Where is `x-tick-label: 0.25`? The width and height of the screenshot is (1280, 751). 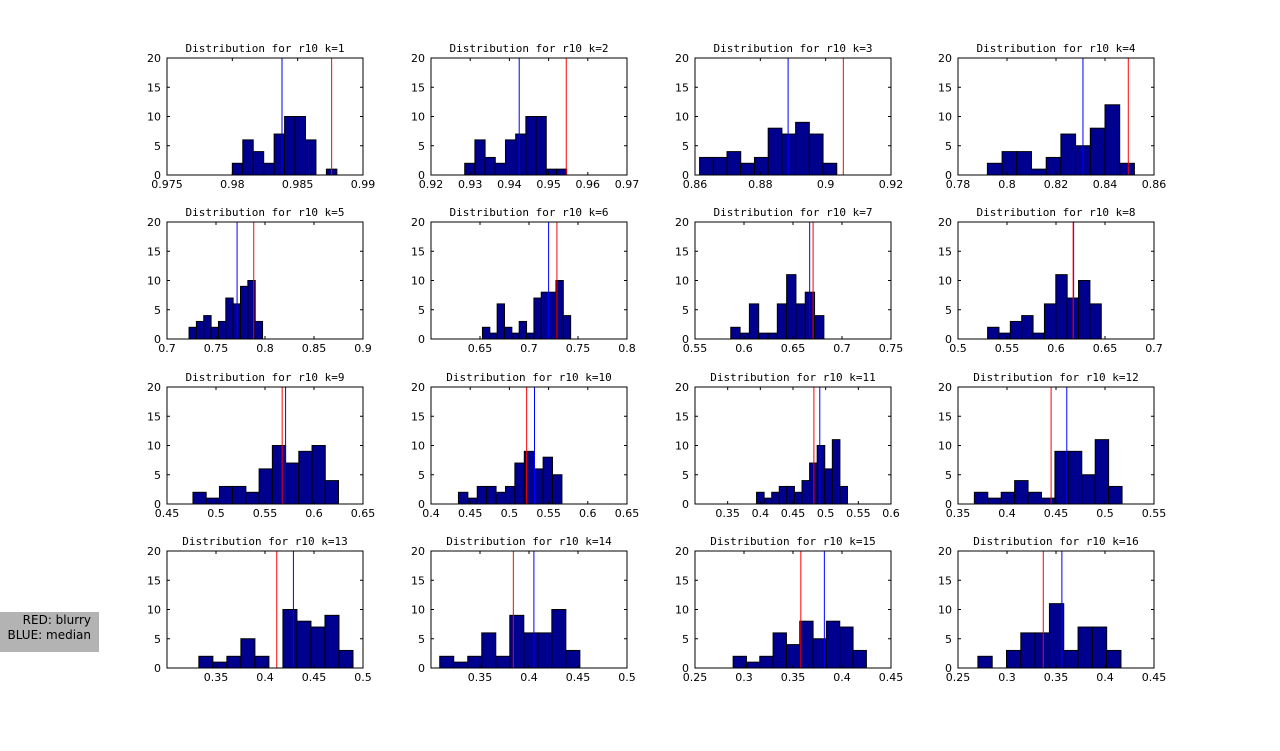
x-tick-label: 0.25 is located at coordinates (958, 677).